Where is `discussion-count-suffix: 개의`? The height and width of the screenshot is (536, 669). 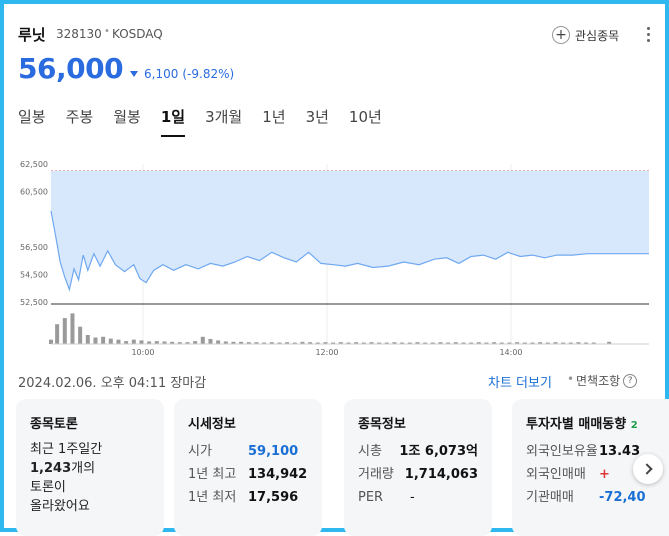
discussion-count-suffix: 개의 is located at coordinates (83, 468).